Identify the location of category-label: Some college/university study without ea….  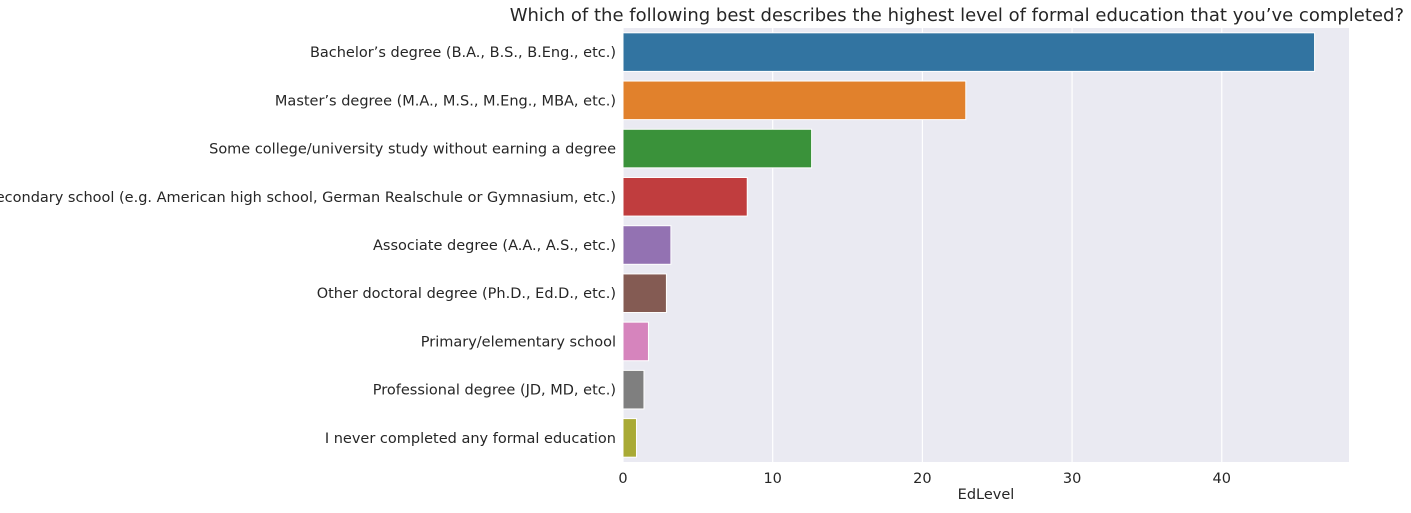
(412, 150).